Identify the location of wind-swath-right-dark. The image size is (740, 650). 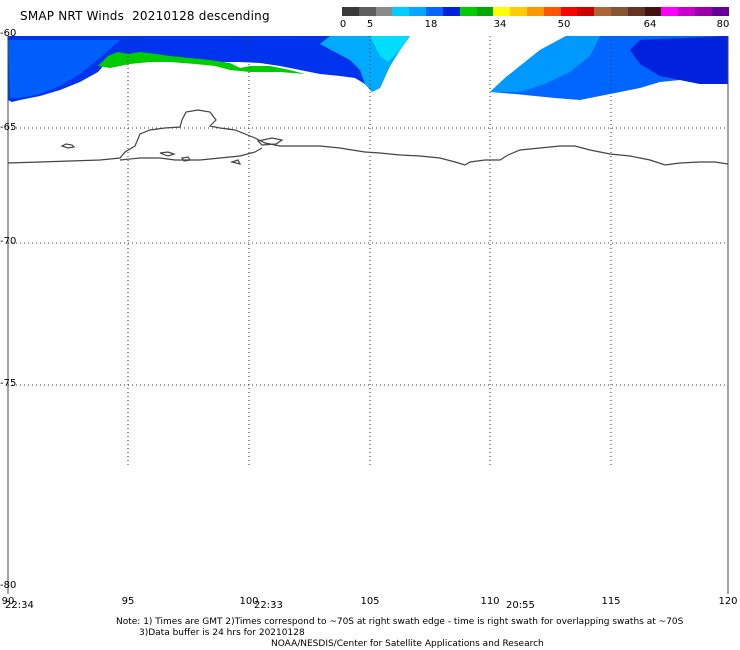
(679, 60).